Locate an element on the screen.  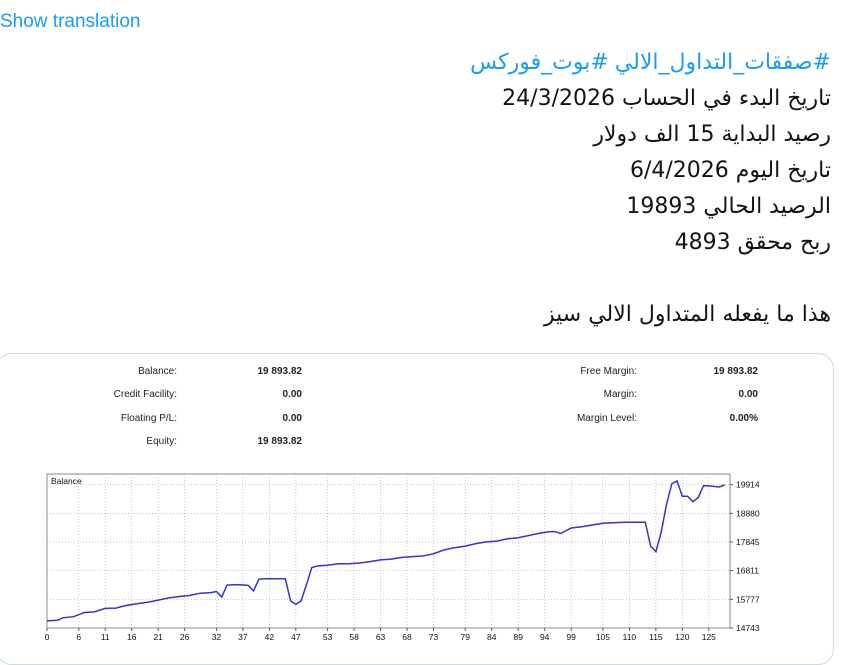
x-tick-label: 115 is located at coordinates (656, 637).